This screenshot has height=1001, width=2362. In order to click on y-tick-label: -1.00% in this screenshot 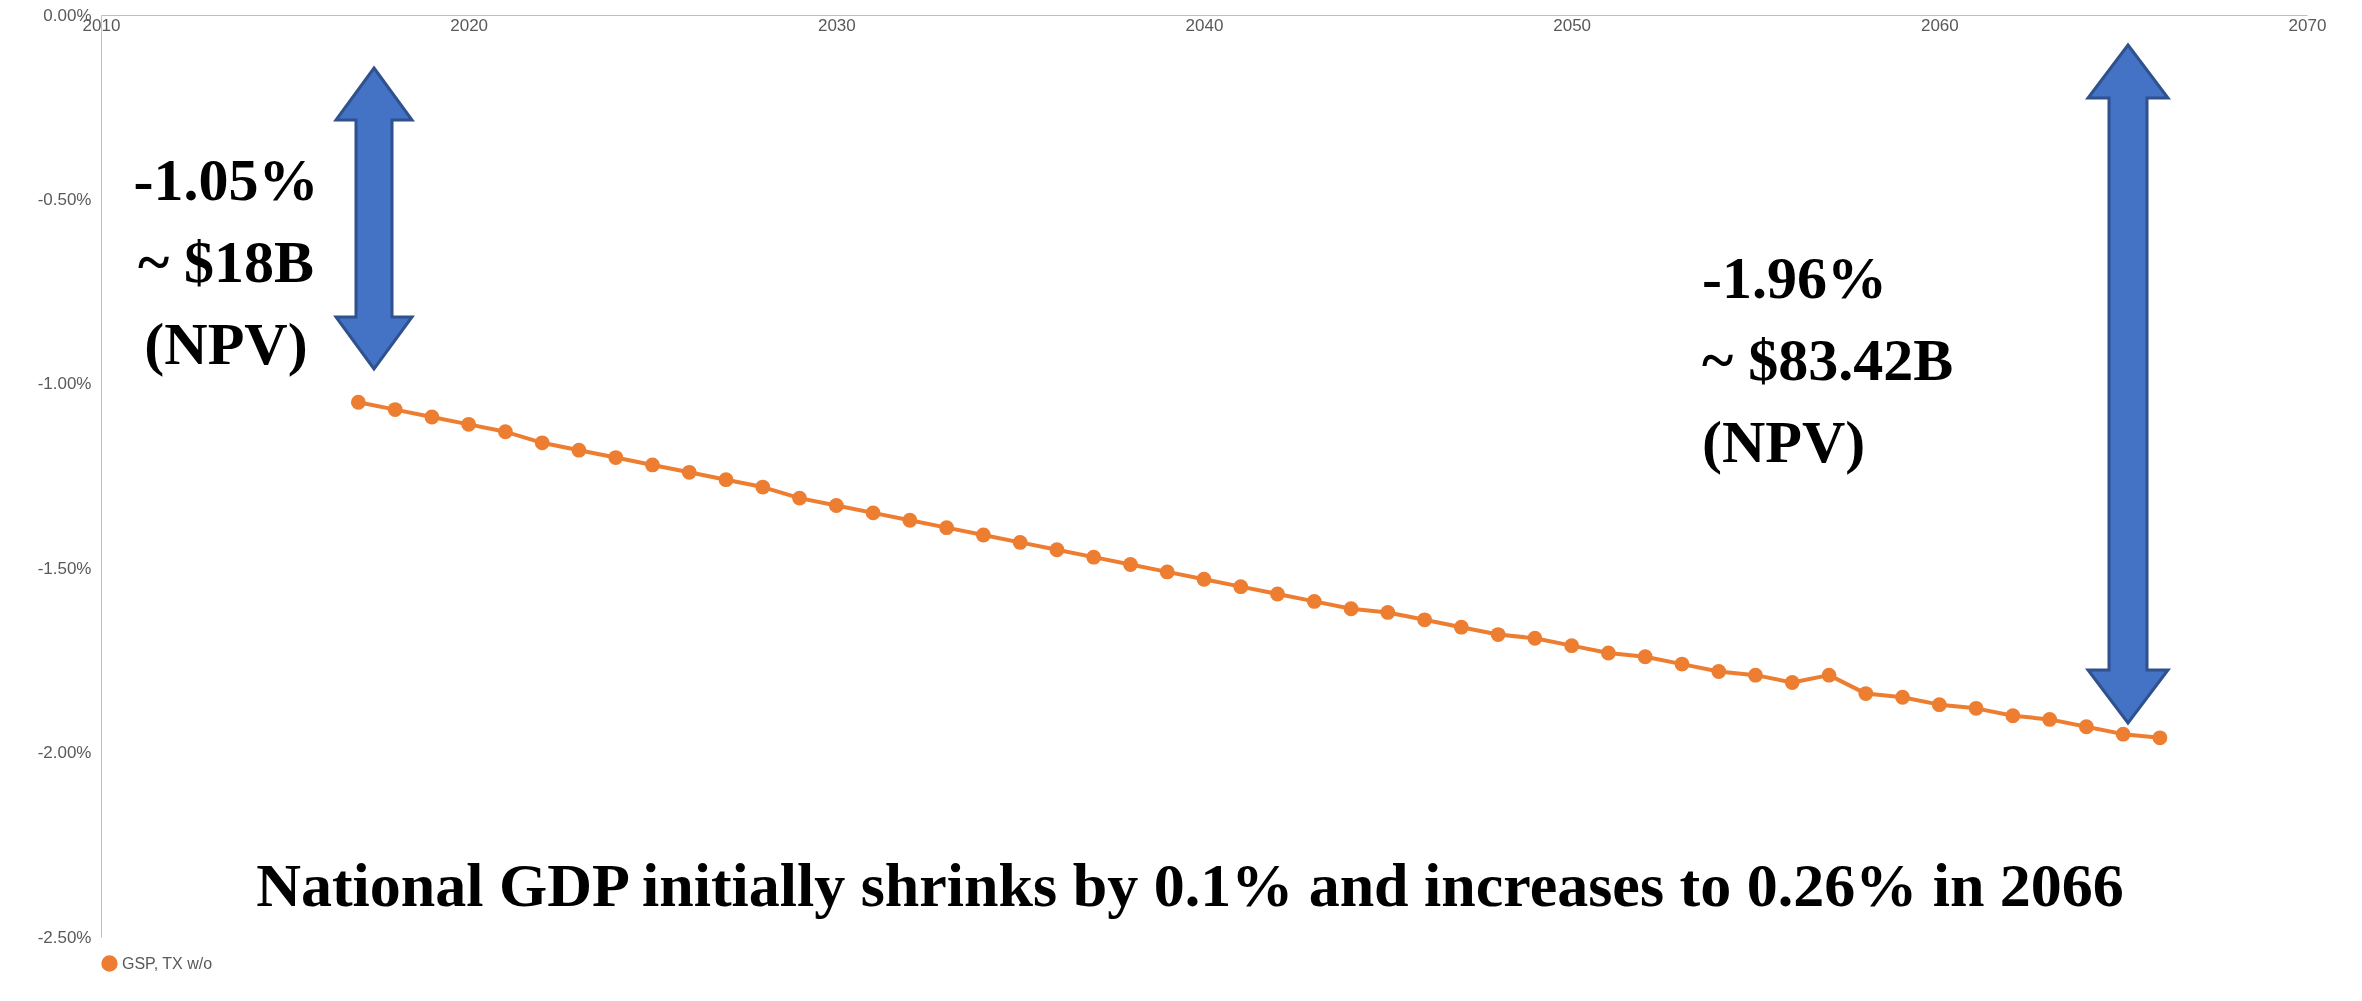, I will do `click(64, 384)`.